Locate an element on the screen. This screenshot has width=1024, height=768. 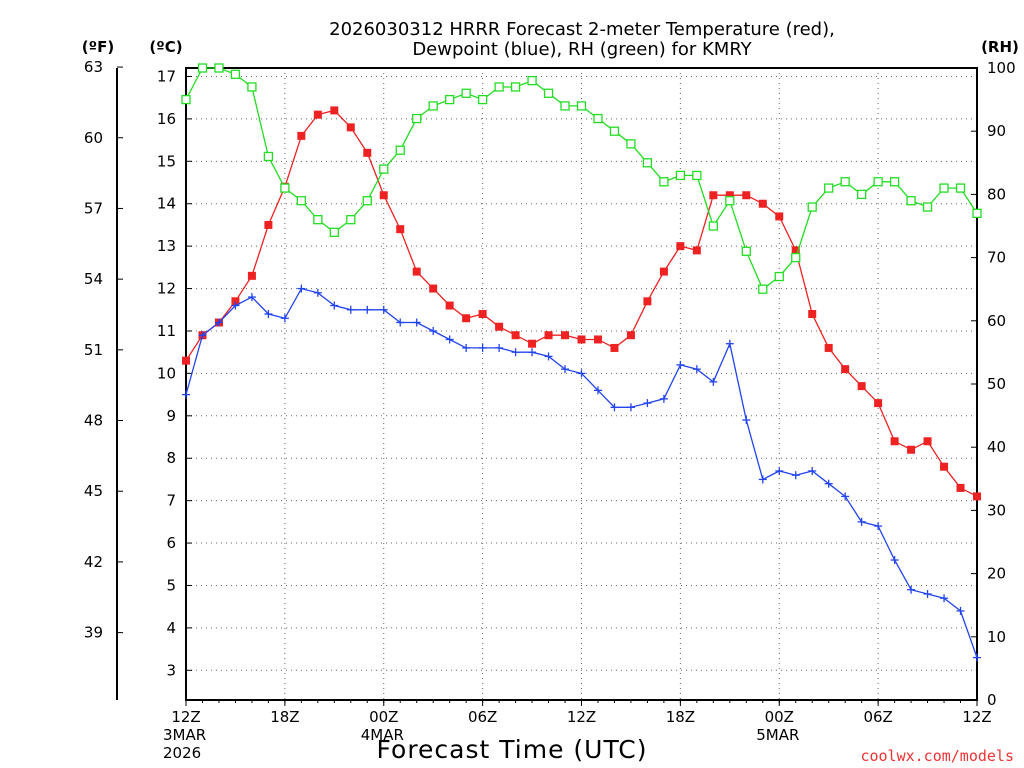
celsius-tick-label: 14 is located at coordinates (166, 204).